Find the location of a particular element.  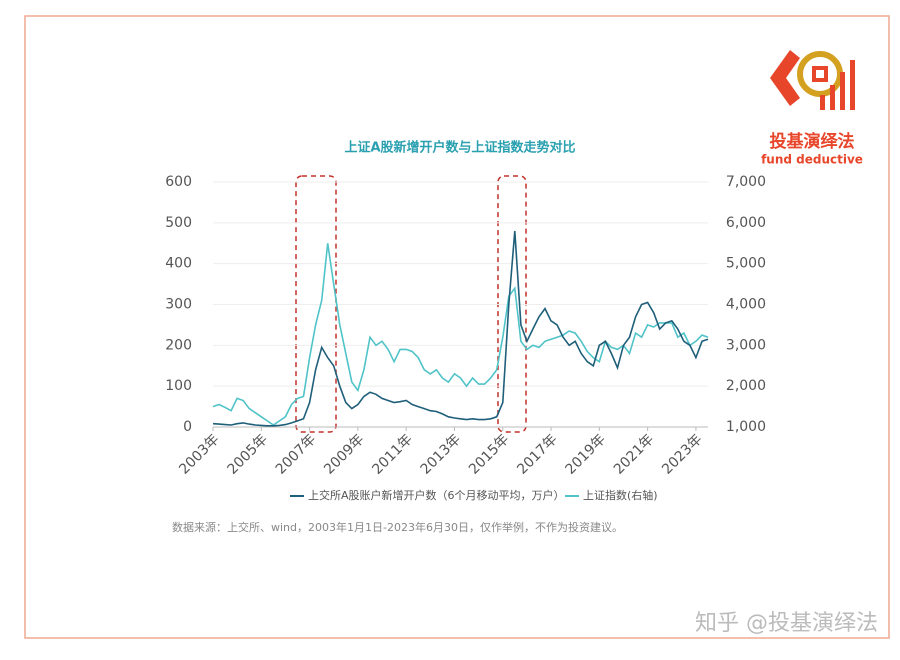

y-tick-label: 500 is located at coordinates (178, 223).